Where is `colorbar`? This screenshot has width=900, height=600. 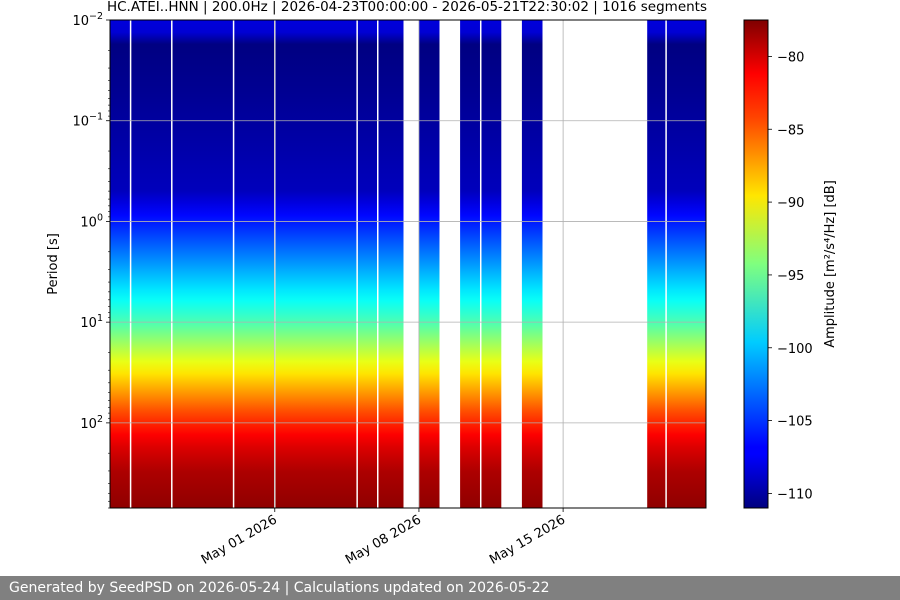 colorbar is located at coordinates (756, 264).